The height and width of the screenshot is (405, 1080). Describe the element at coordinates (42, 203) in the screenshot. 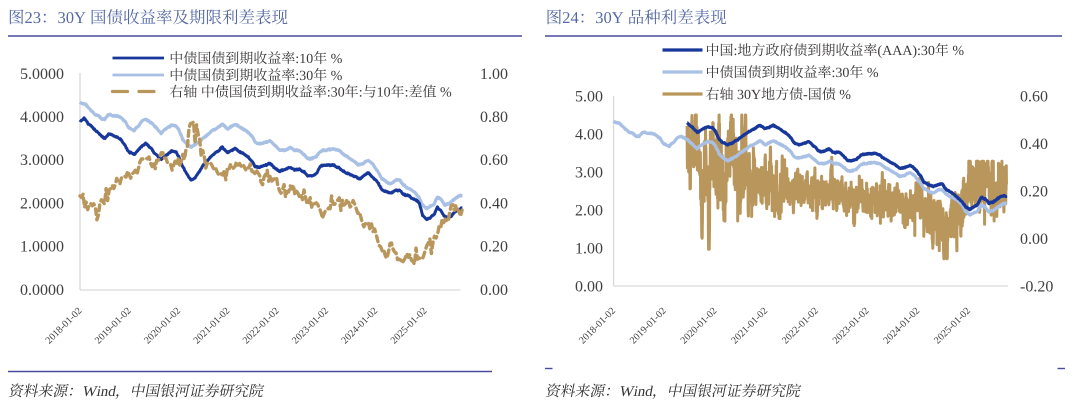

I see `svg-text: 2.0000` at that location.